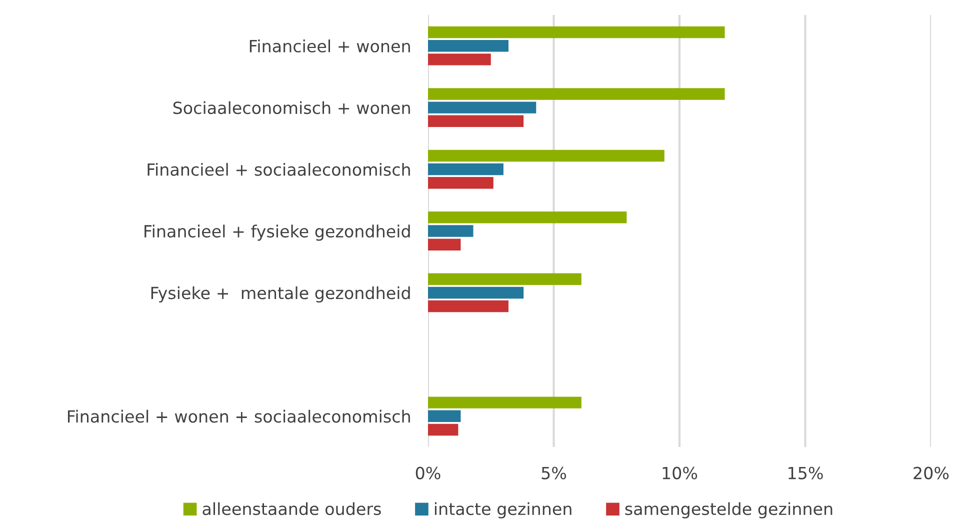 The image size is (955, 523). I want to click on y-tick-label: Sociaaleconomisch + wonen, so click(291, 107).